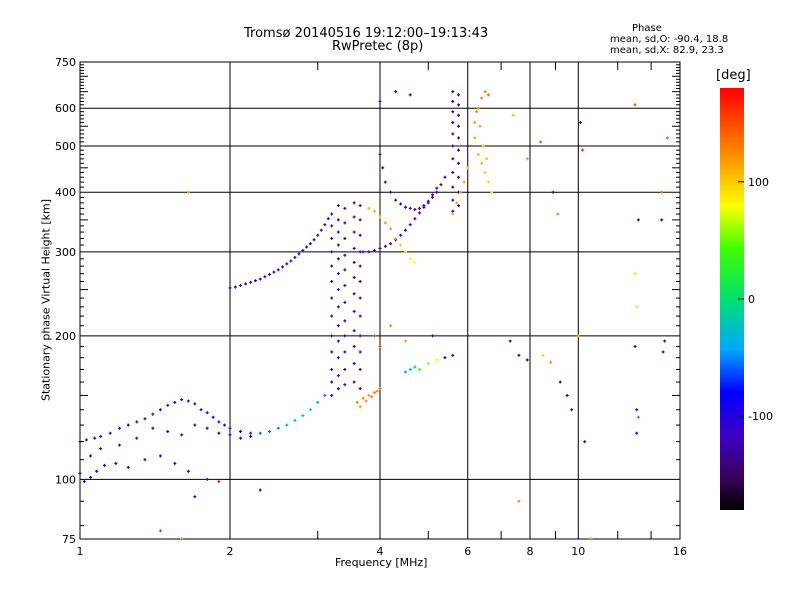  I want to click on colorbar-tick-label: 0, so click(751, 299).